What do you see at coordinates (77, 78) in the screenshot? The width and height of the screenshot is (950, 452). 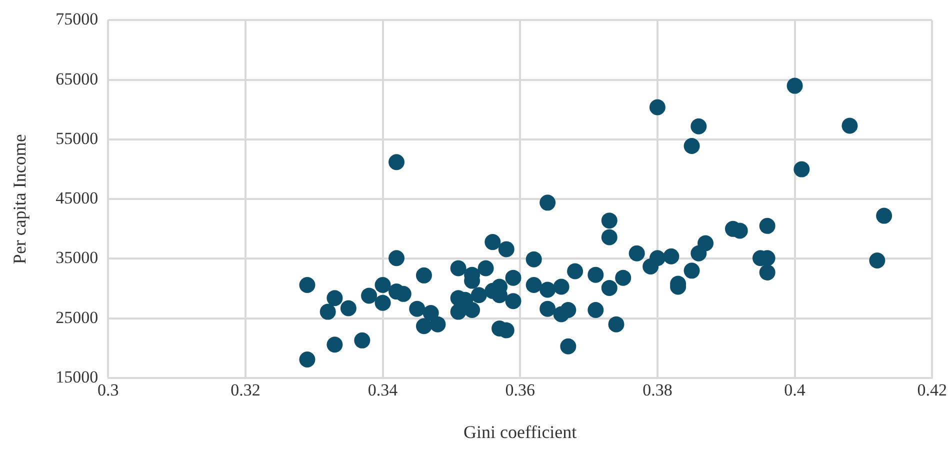 I see `y-tick-label: 65000` at bounding box center [77, 78].